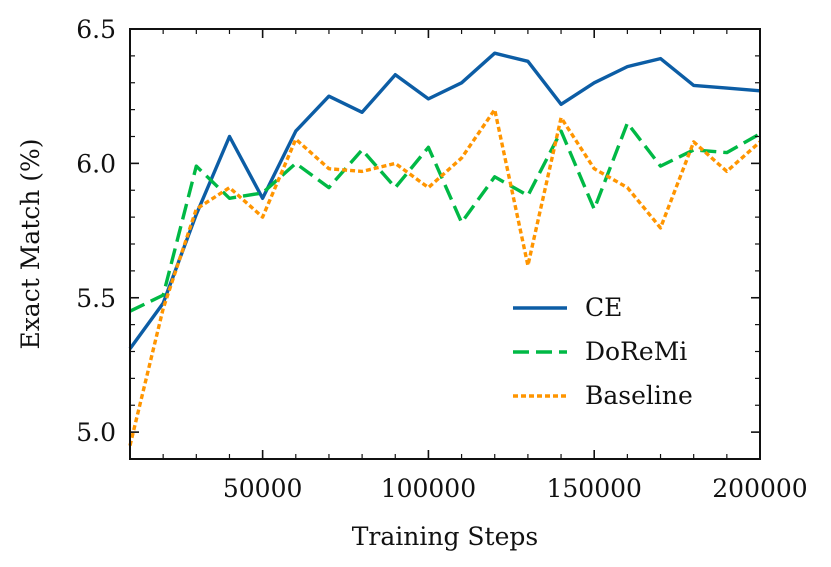 Image resolution: width=831 pixels, height=567 pixels. I want to click on legend: CE DoReMi Baseline, so click(603, 351).